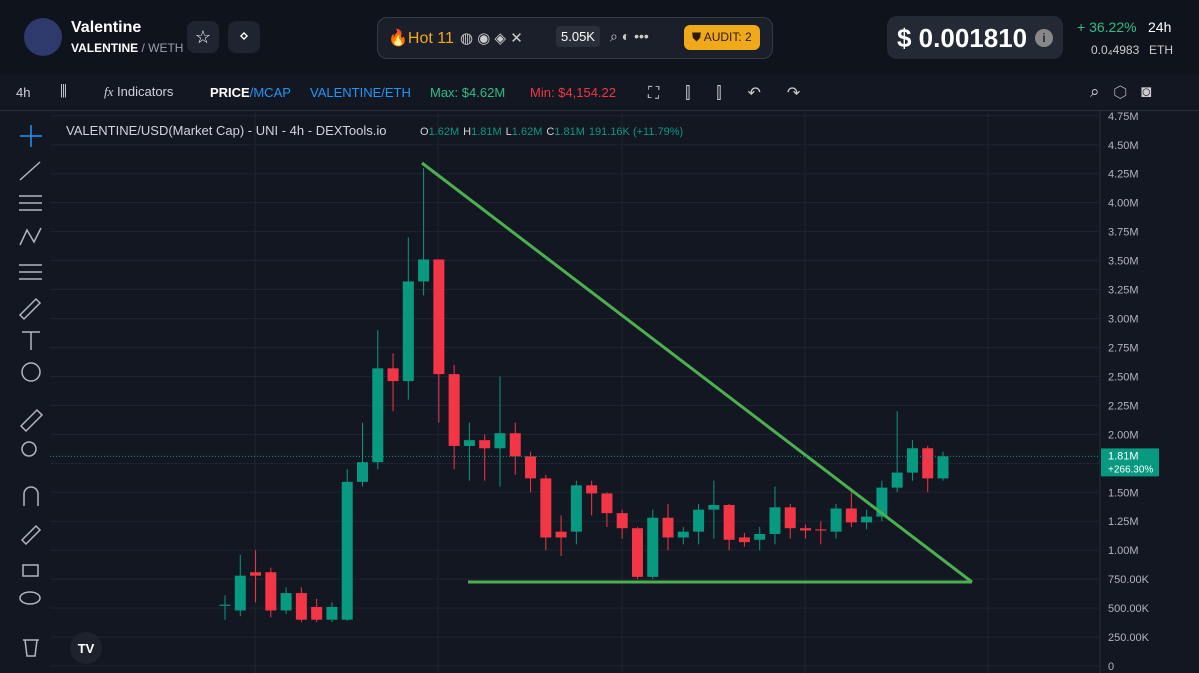 This screenshot has height=673, width=1199. I want to click on y-tick-label: 250.00K, so click(1129, 638).